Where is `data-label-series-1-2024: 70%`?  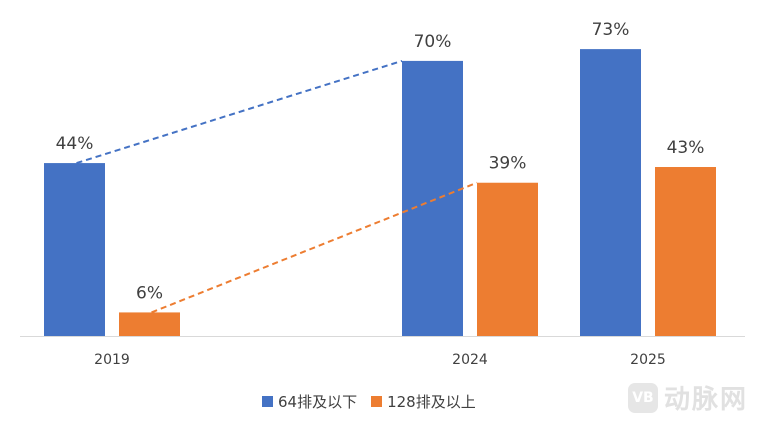 data-label-series-1-2024: 70% is located at coordinates (433, 42).